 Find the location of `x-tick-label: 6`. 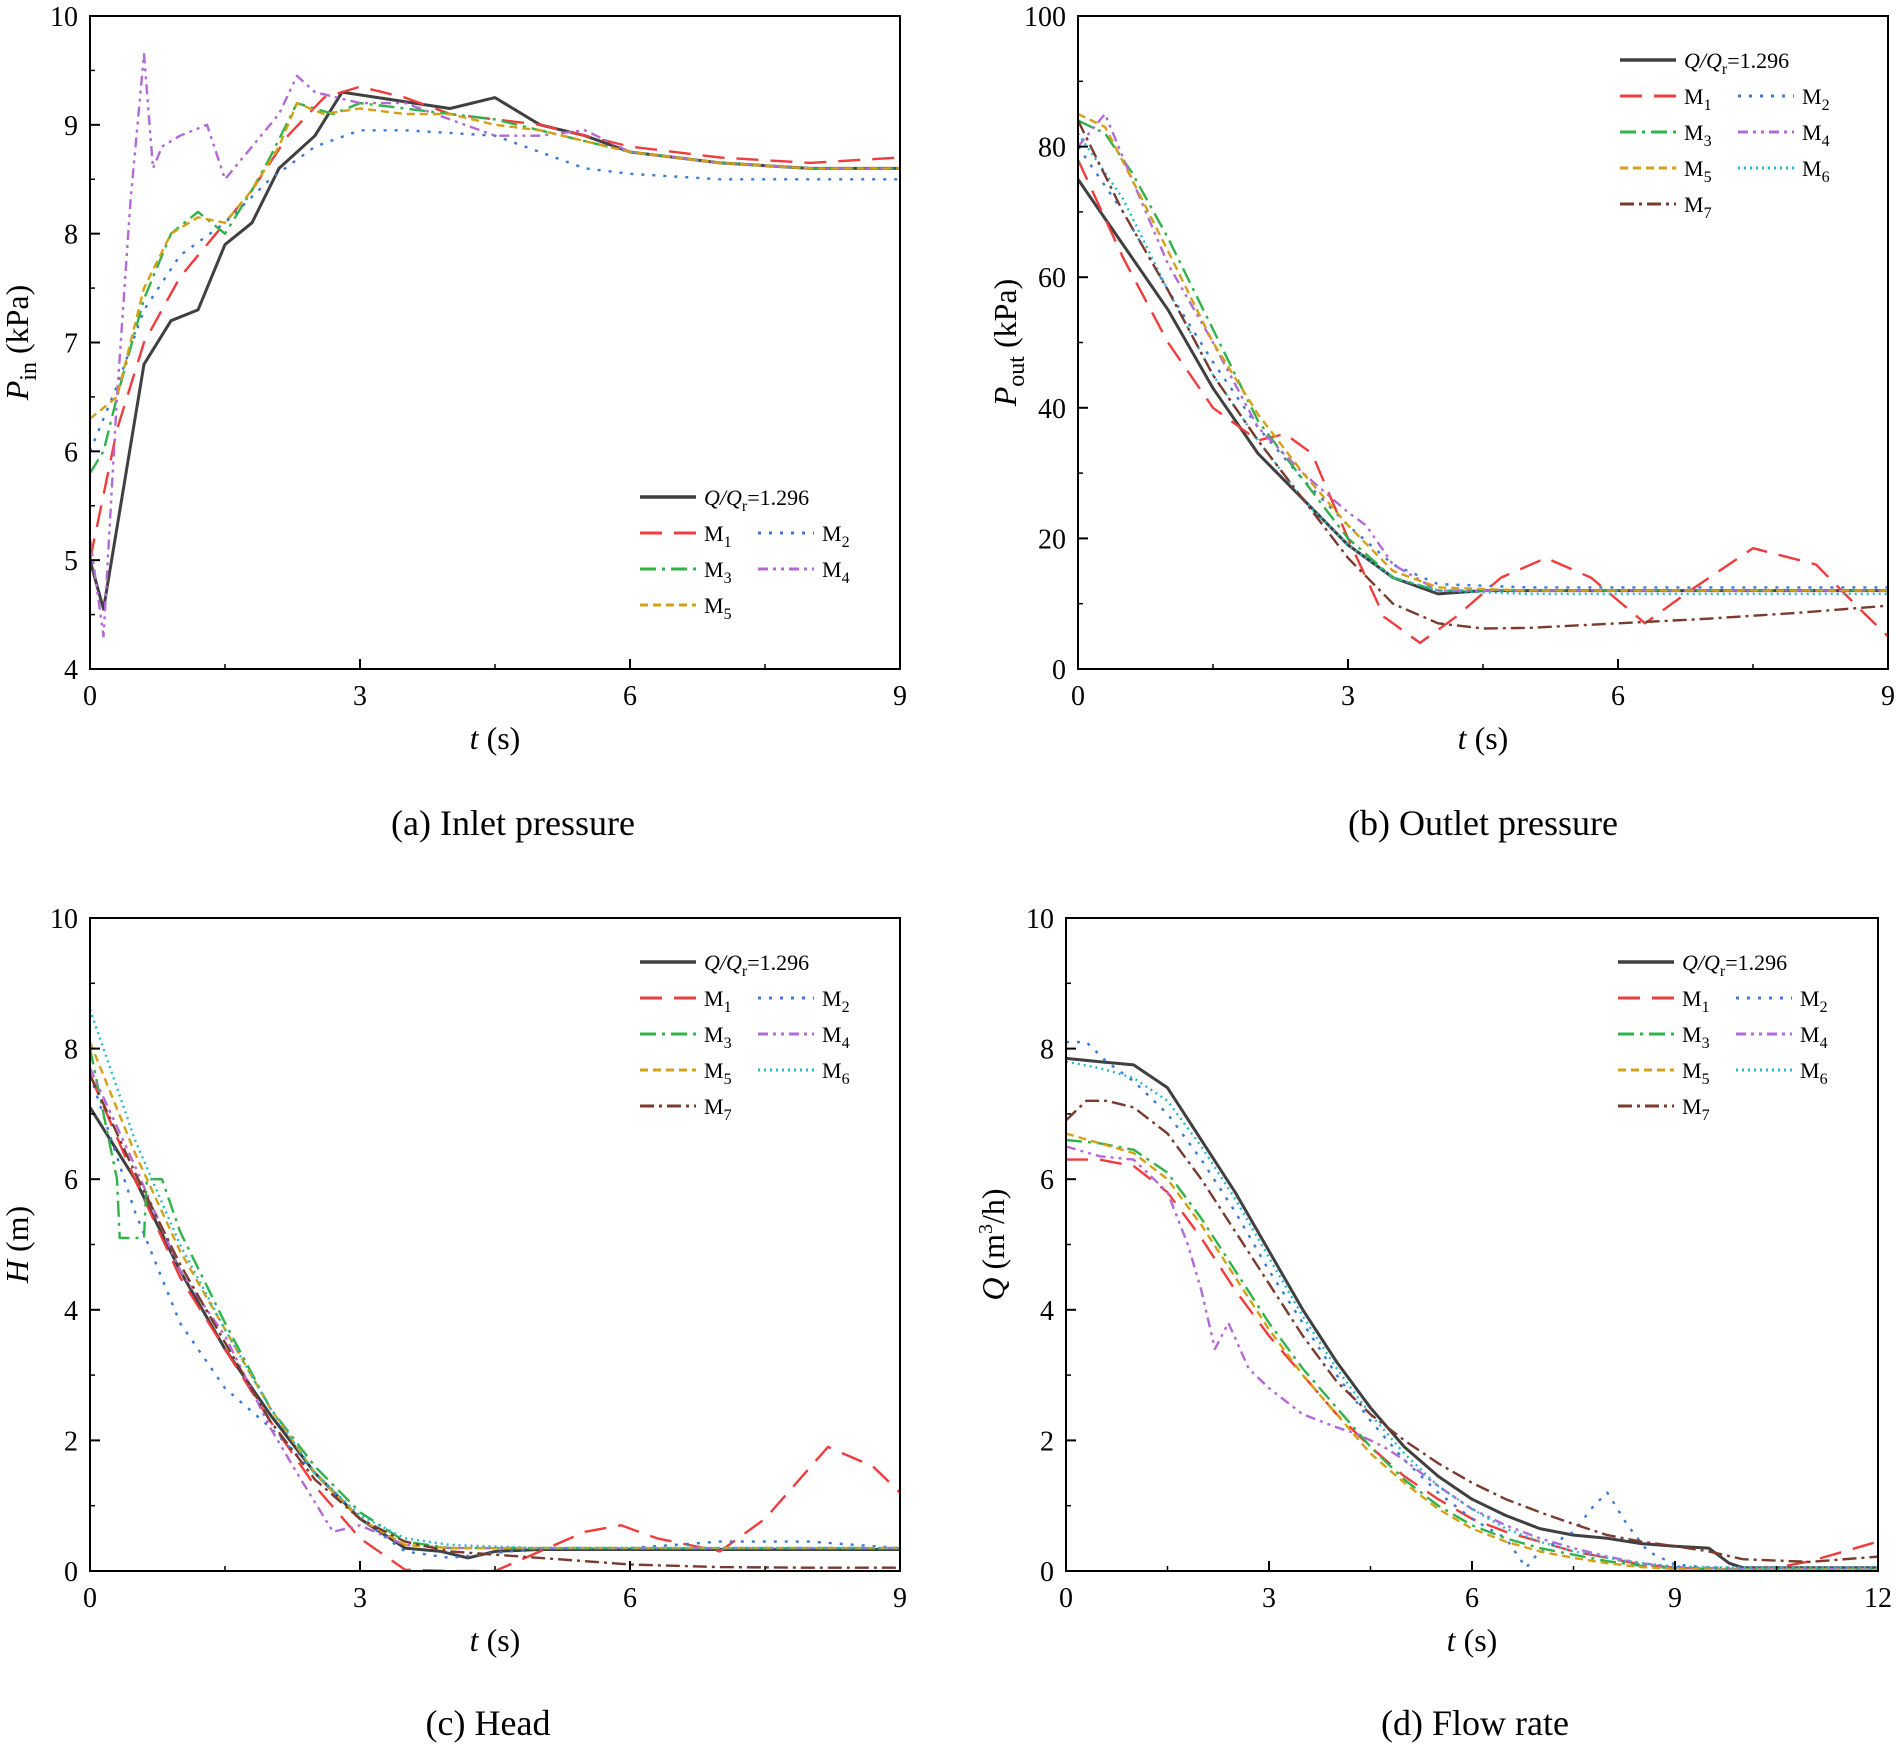

x-tick-label: 6 is located at coordinates (630, 696).